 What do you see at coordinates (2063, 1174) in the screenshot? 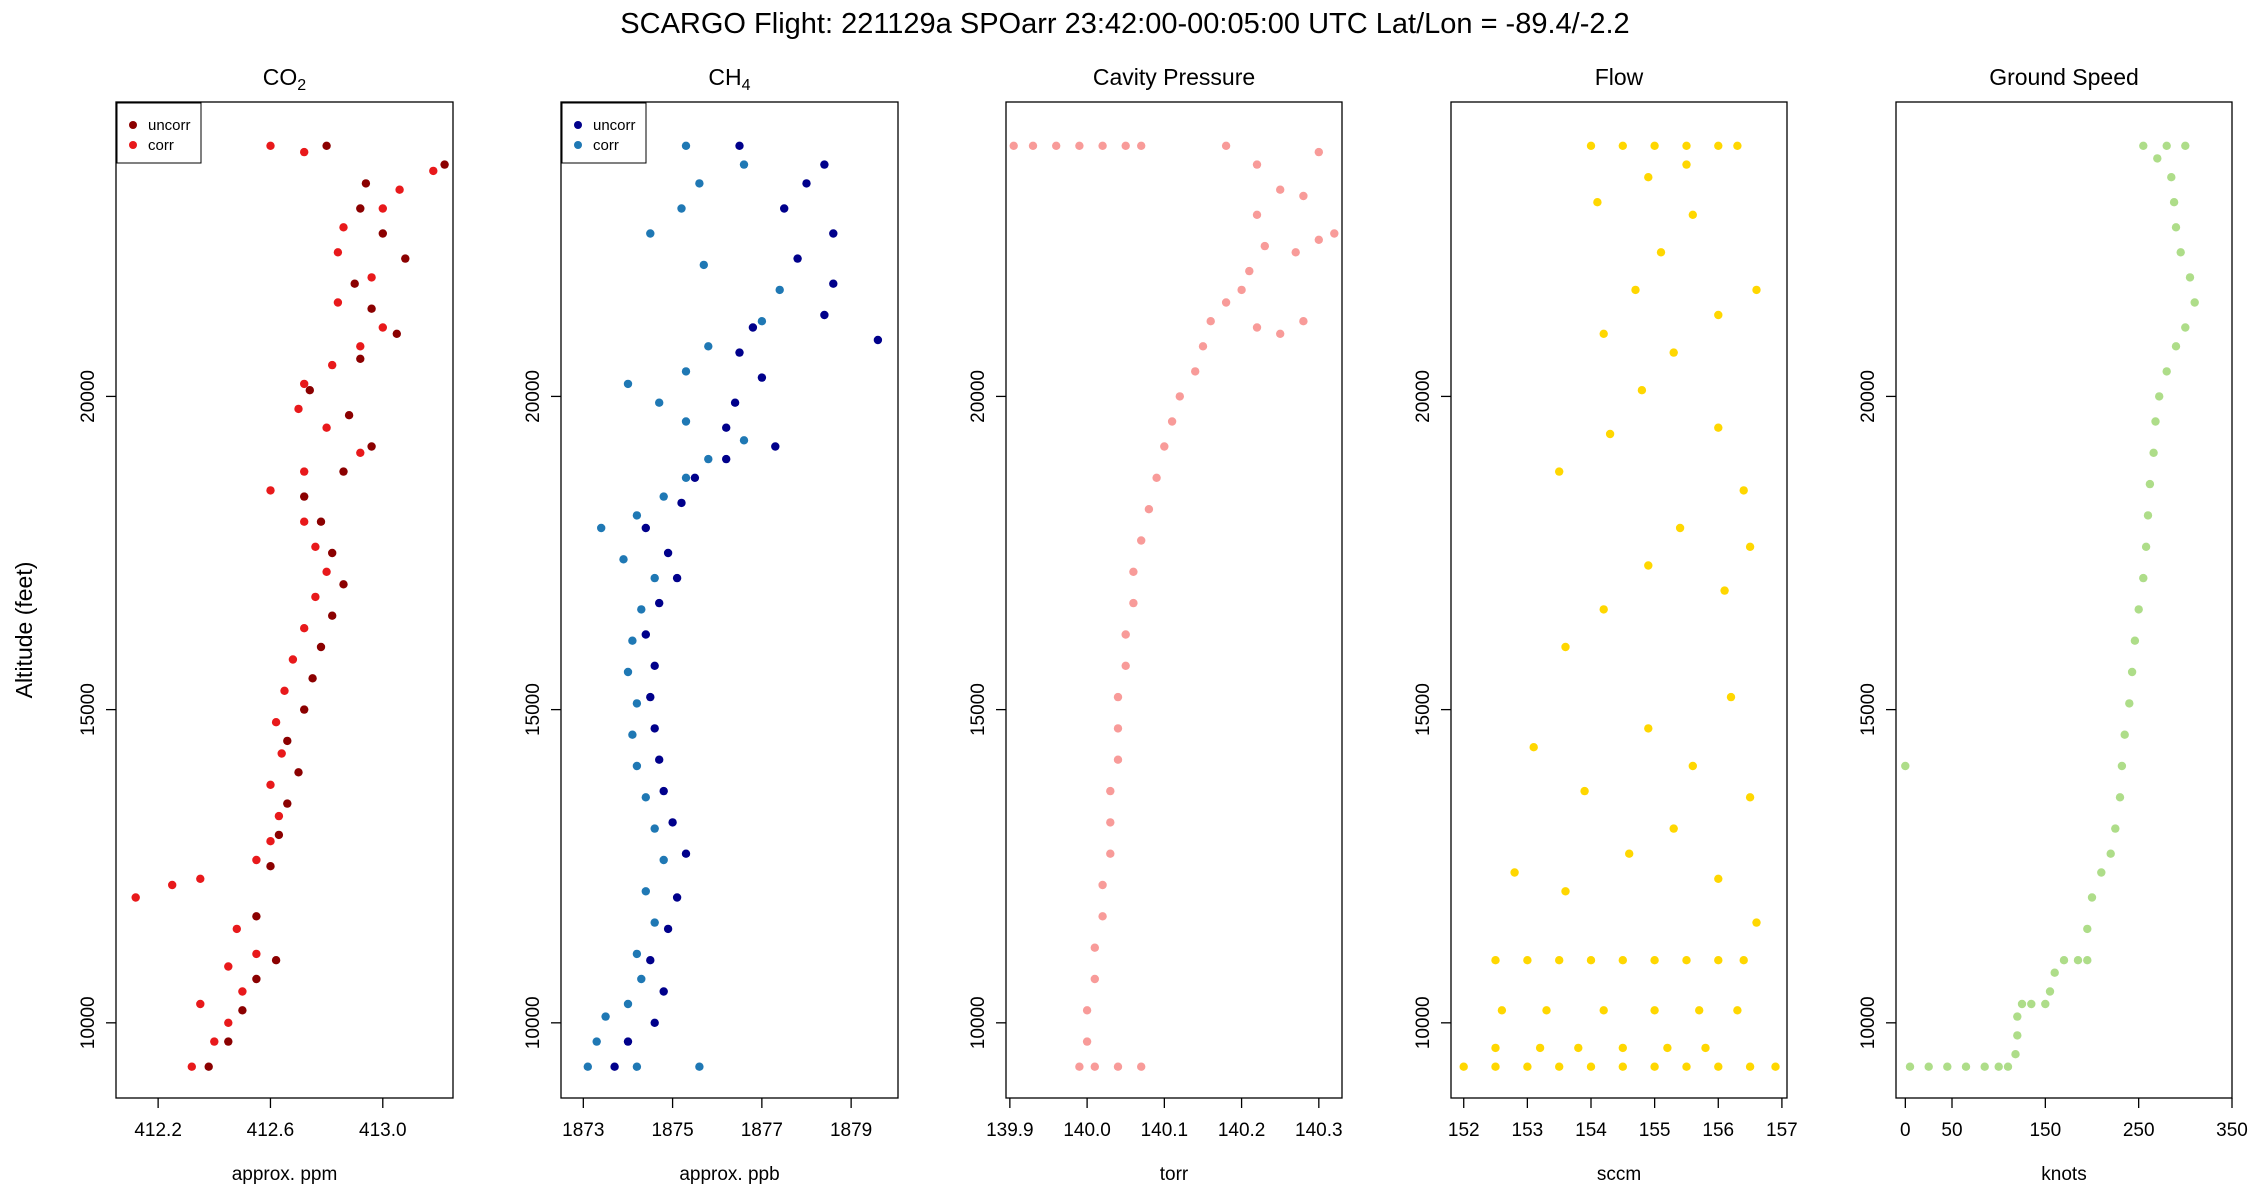
I see `x-axis-label-ground-speed: knots` at bounding box center [2063, 1174].